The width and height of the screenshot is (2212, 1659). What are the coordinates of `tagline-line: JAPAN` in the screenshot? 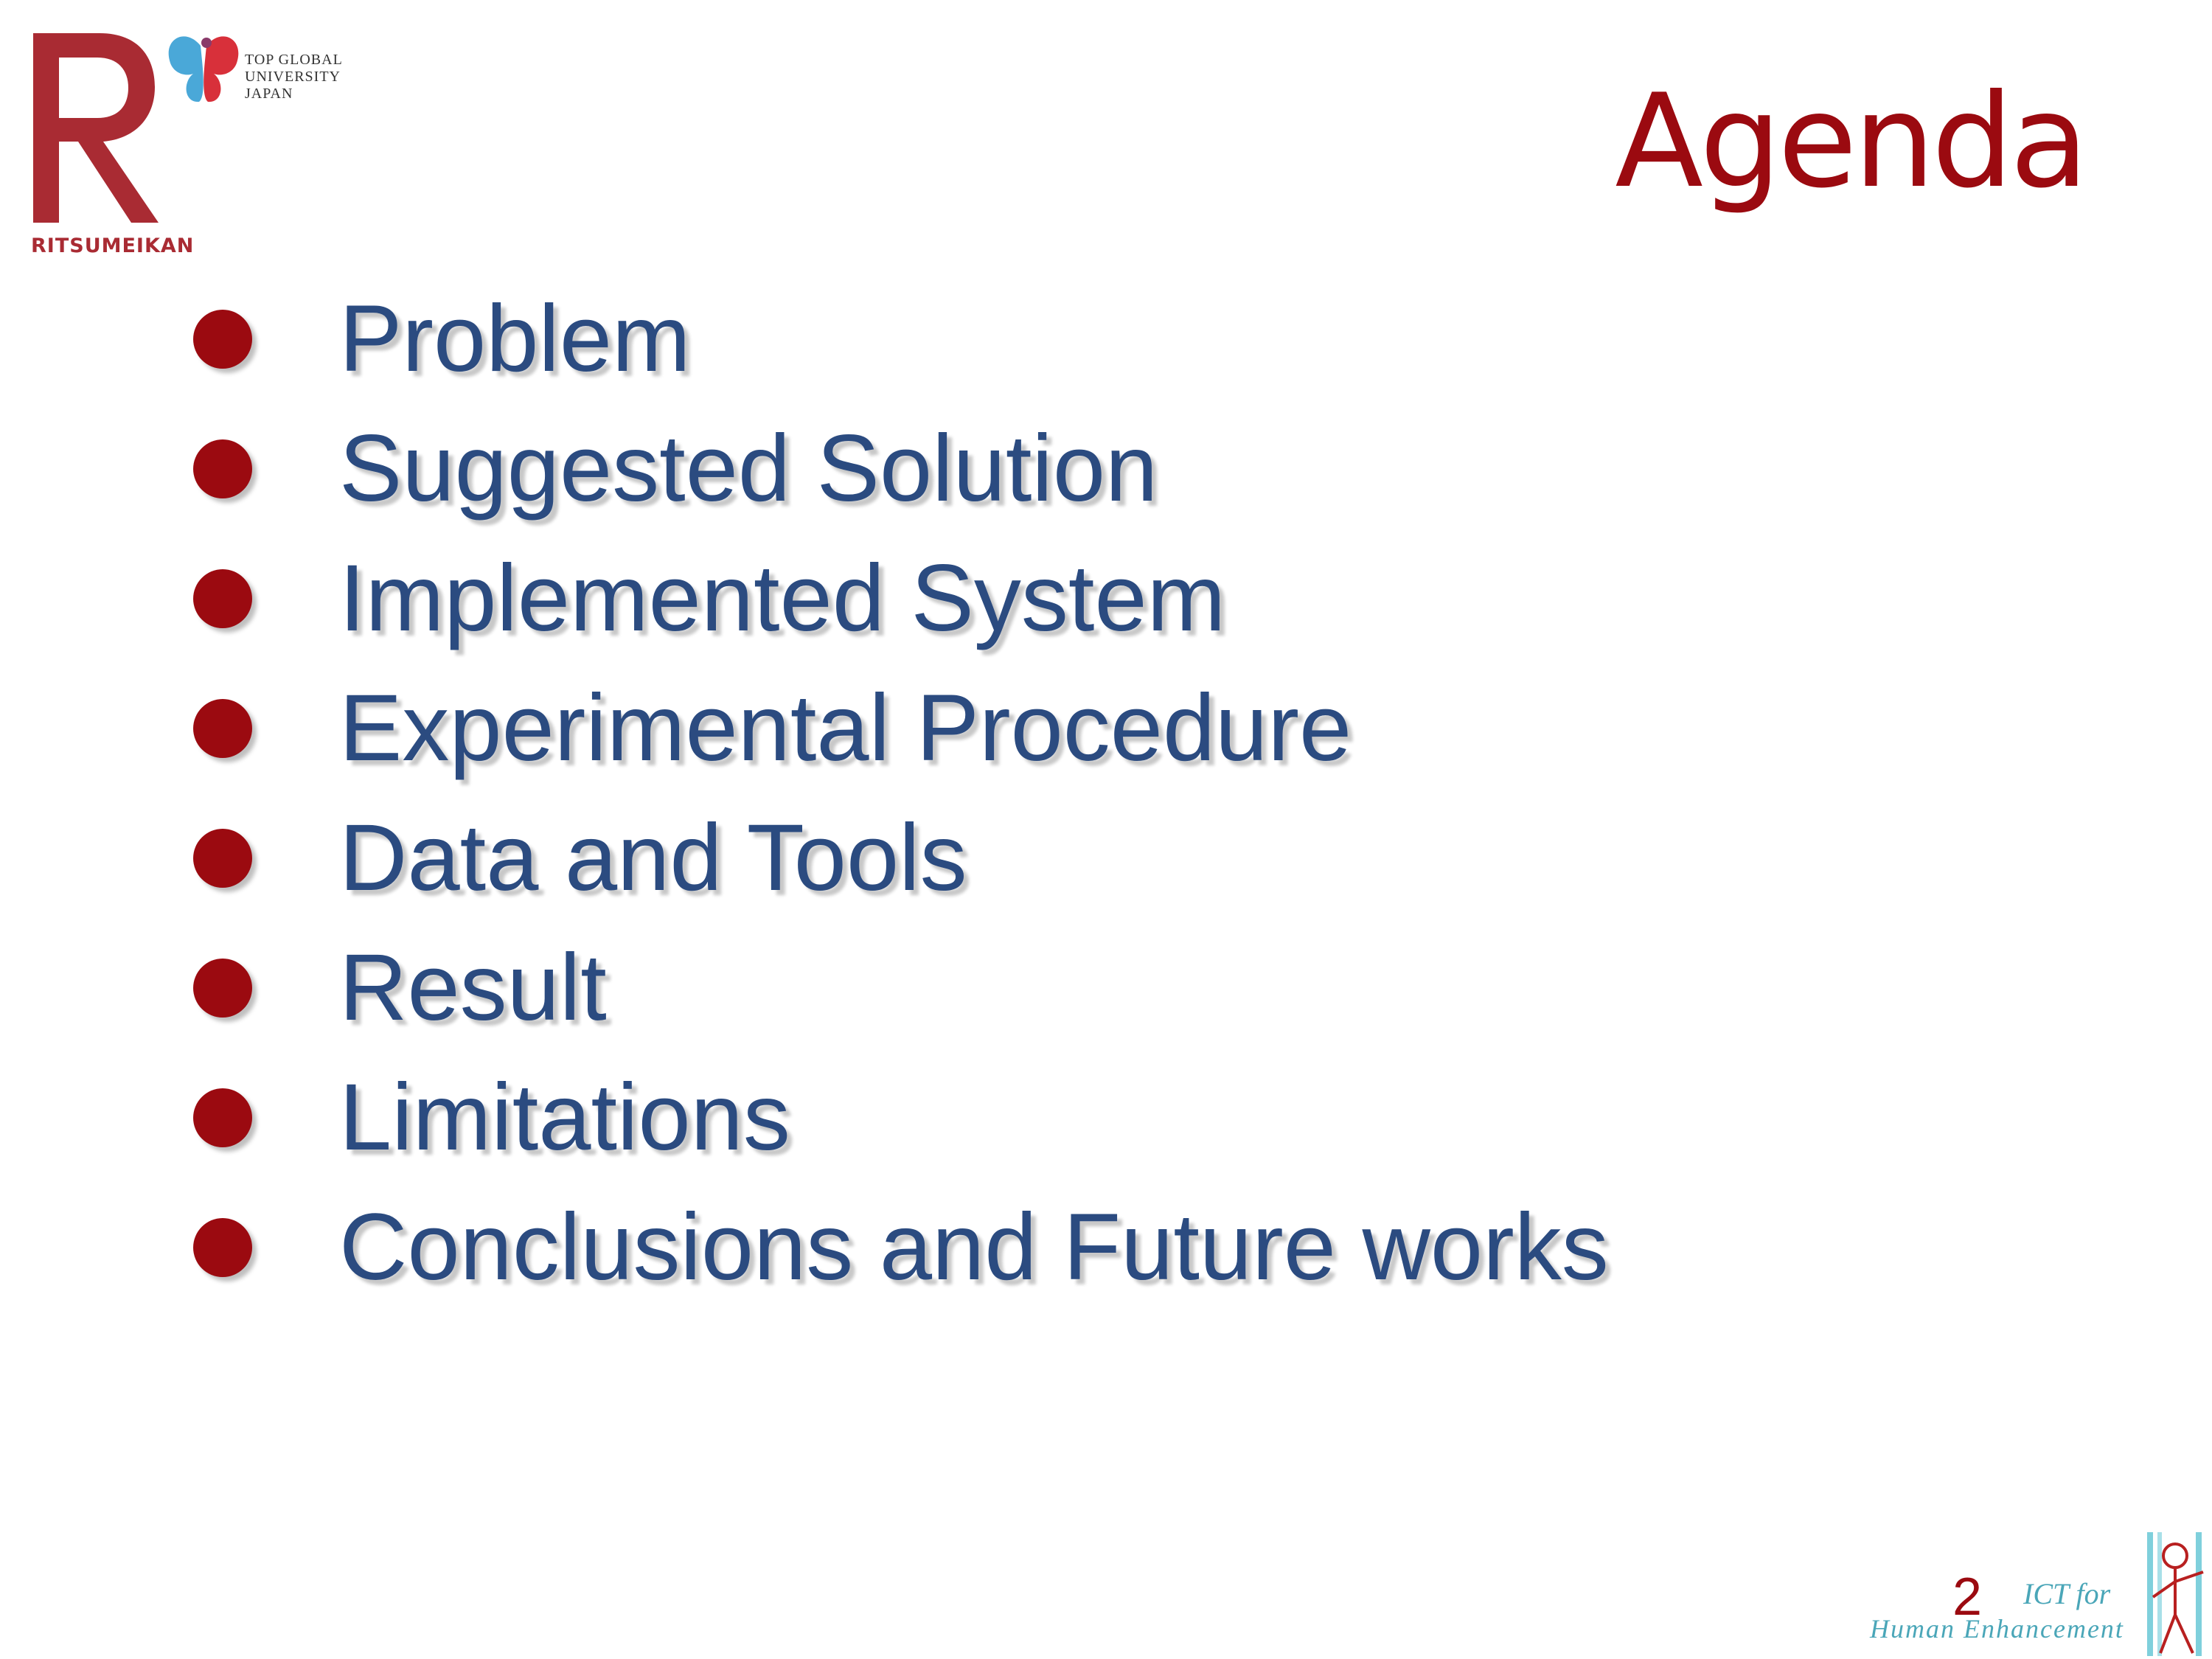 It's located at (269, 94).